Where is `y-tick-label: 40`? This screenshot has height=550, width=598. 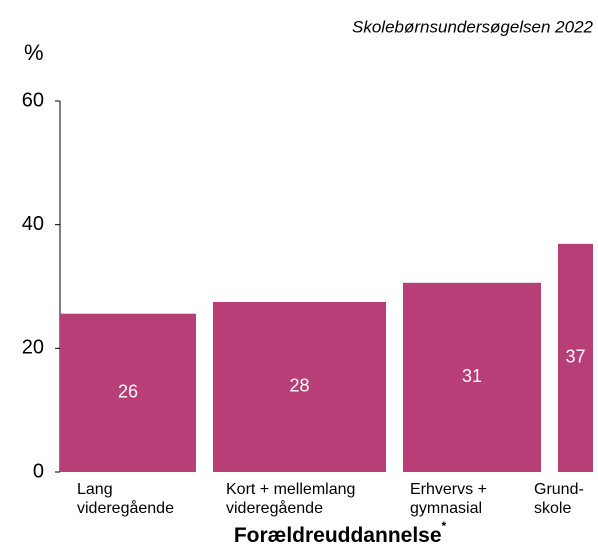
y-tick-label: 40 is located at coordinates (33, 224).